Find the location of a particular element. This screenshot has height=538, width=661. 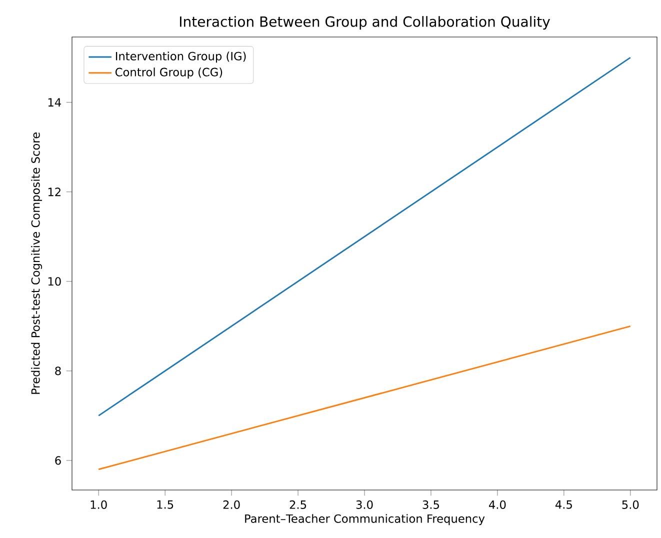

x-tick-label: 1.0 is located at coordinates (98, 504).